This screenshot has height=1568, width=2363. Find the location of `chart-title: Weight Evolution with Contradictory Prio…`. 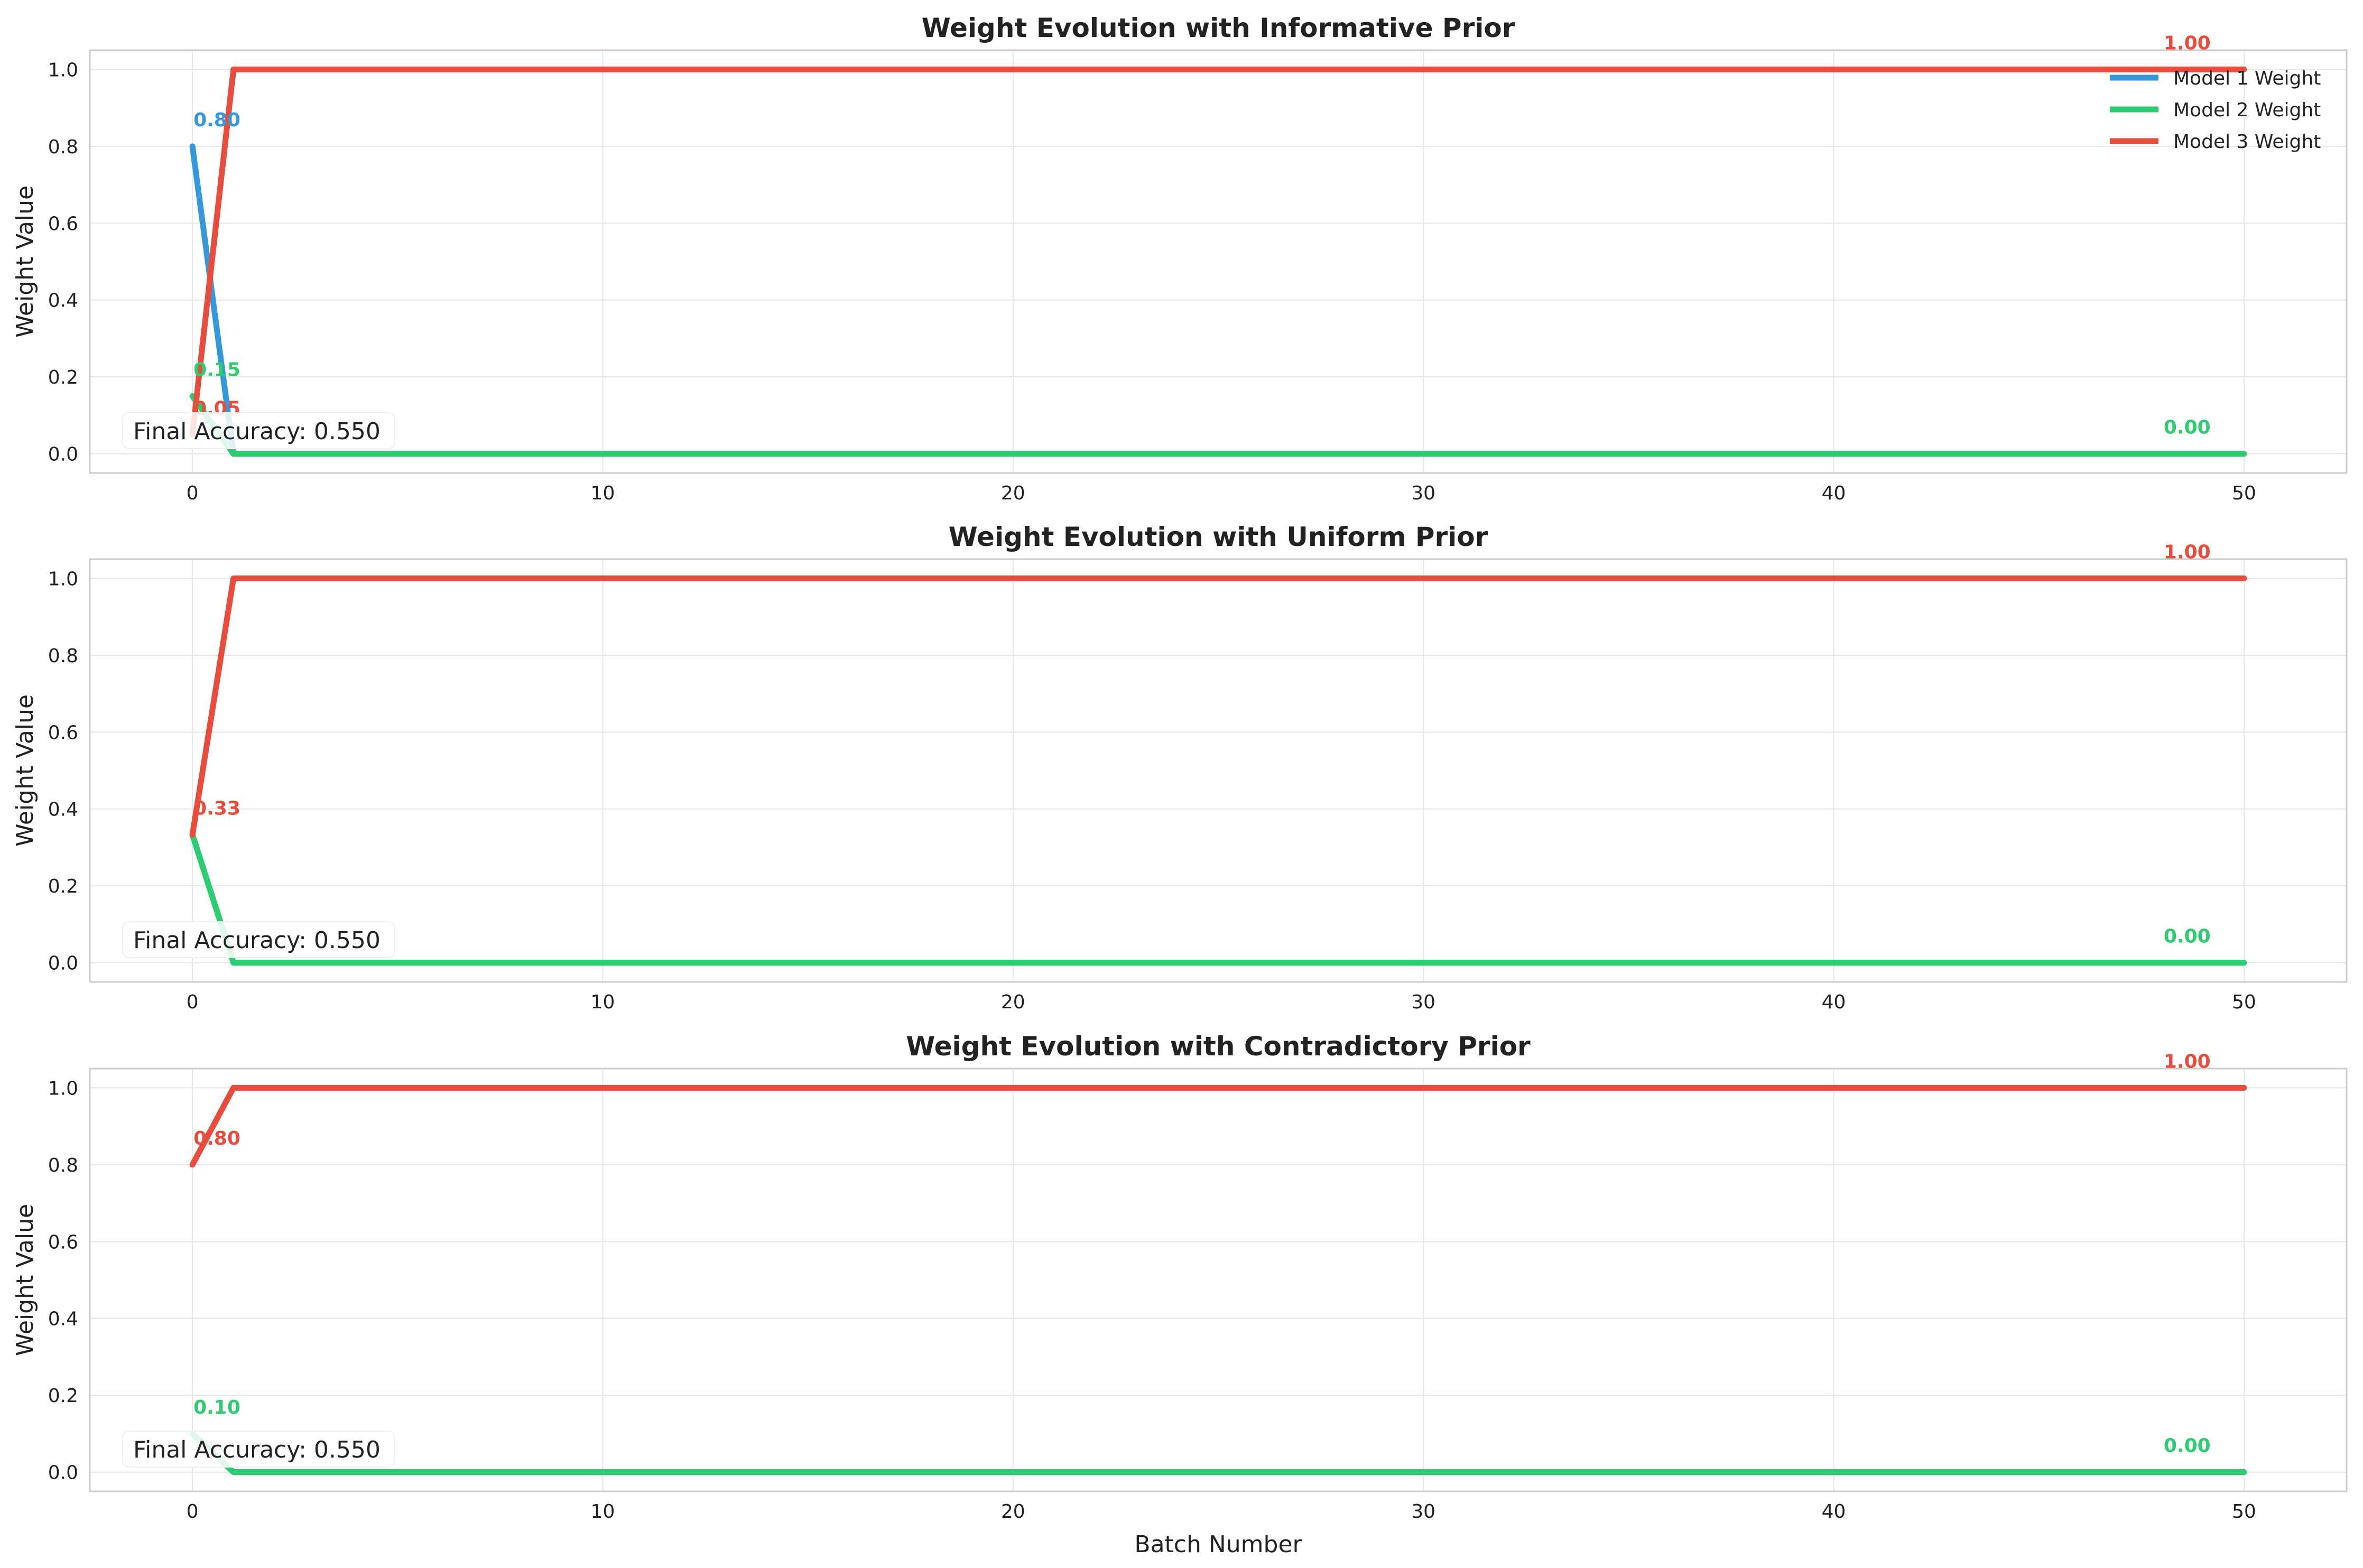

chart-title: Weight Evolution with Contradictory Prio… is located at coordinates (1218, 1047).